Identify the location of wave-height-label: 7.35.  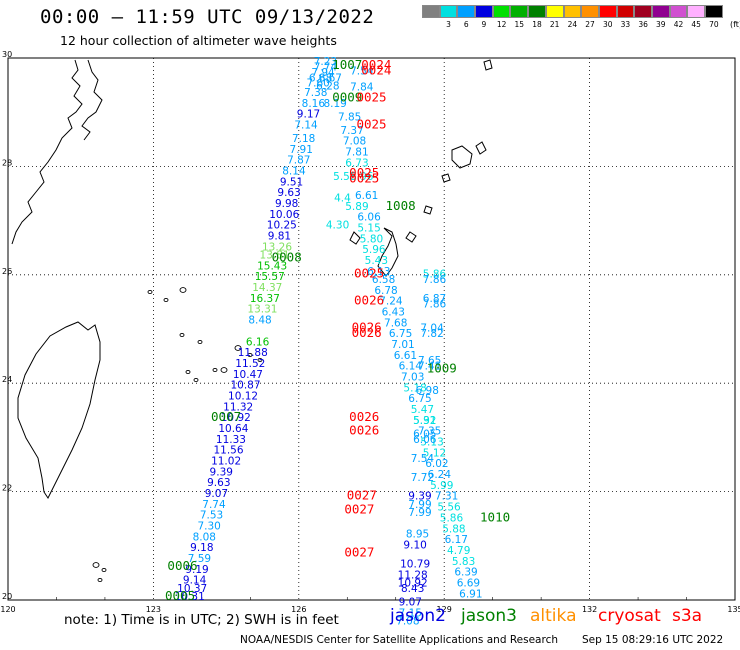
(429, 432).